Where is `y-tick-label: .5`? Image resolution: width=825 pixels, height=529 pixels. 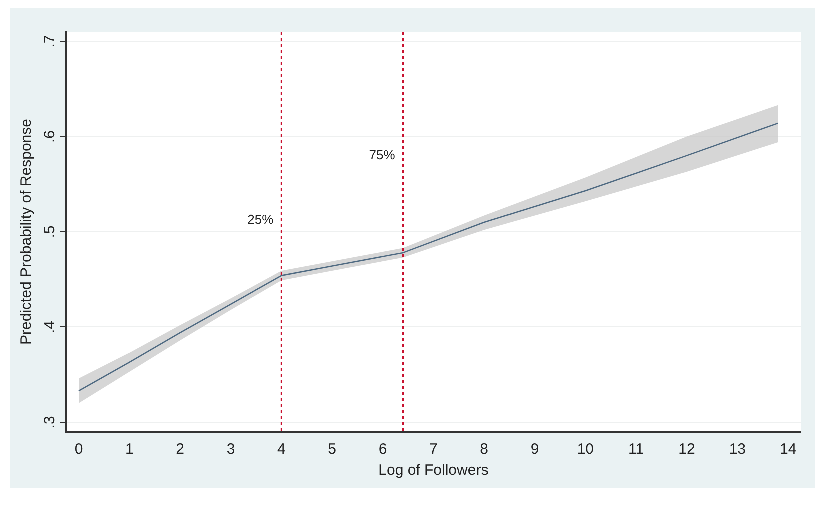 y-tick-label: .5 is located at coordinates (49, 232).